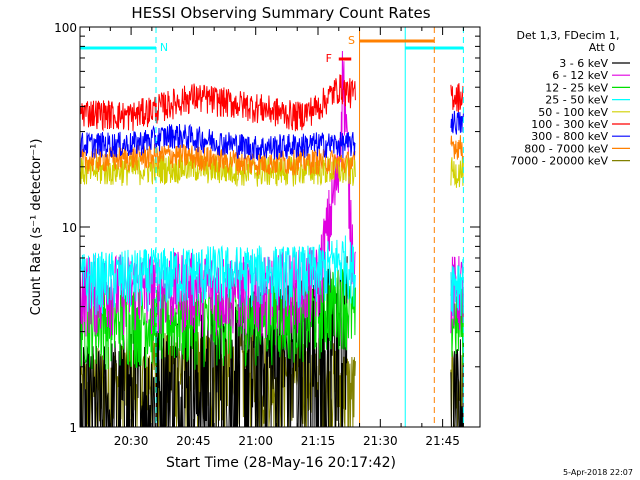  What do you see at coordinates (442, 441) in the screenshot?
I see `x-tick-label: 21:45` at bounding box center [442, 441].